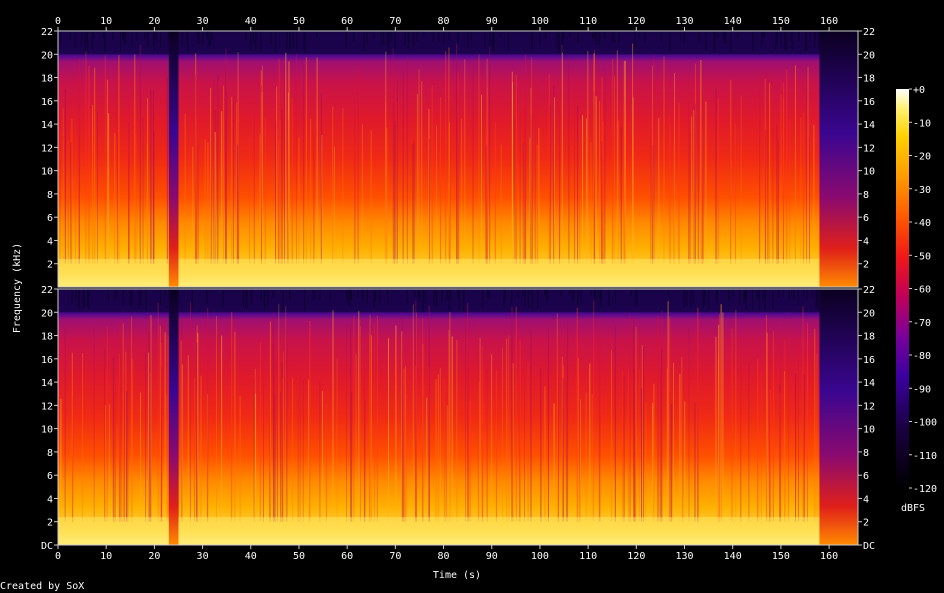  Describe the element at coordinates (588, 21) in the screenshot. I see `x-tick-label-top: 110` at that location.